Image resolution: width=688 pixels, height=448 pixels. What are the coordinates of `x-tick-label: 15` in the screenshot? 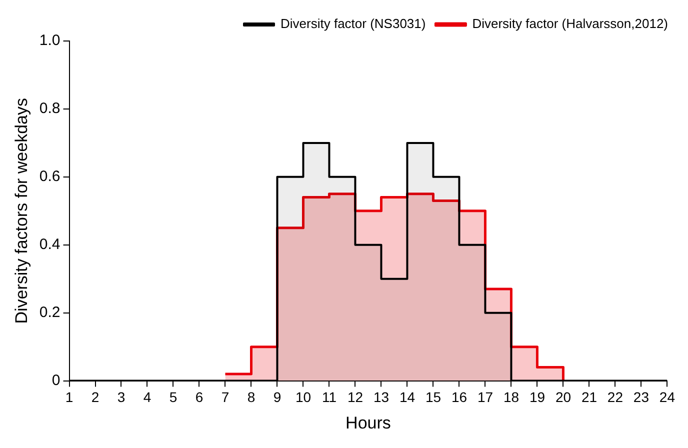 It's located at (433, 397).